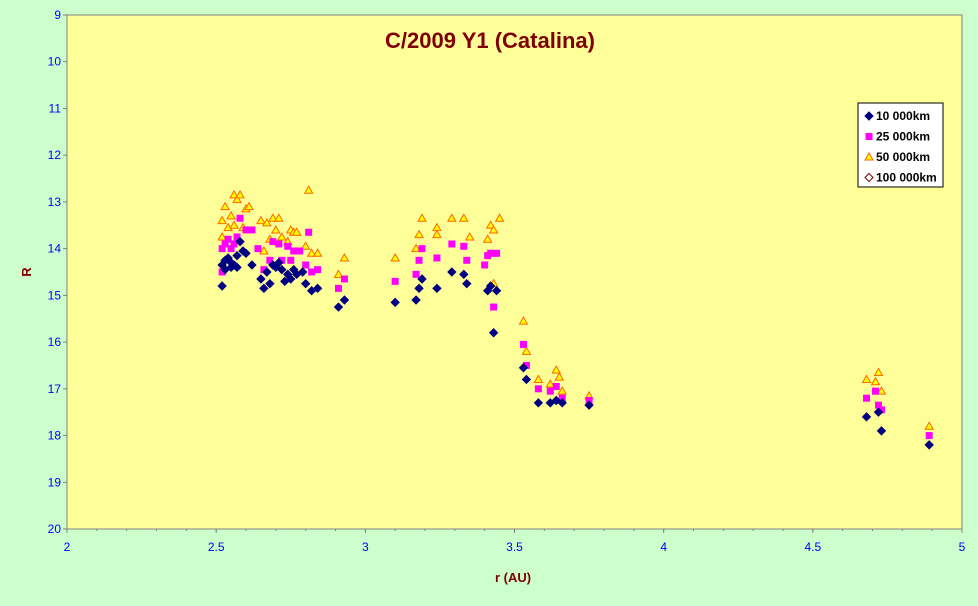 This screenshot has height=606, width=978. I want to click on x-tick-label: 3.5, so click(514, 547).